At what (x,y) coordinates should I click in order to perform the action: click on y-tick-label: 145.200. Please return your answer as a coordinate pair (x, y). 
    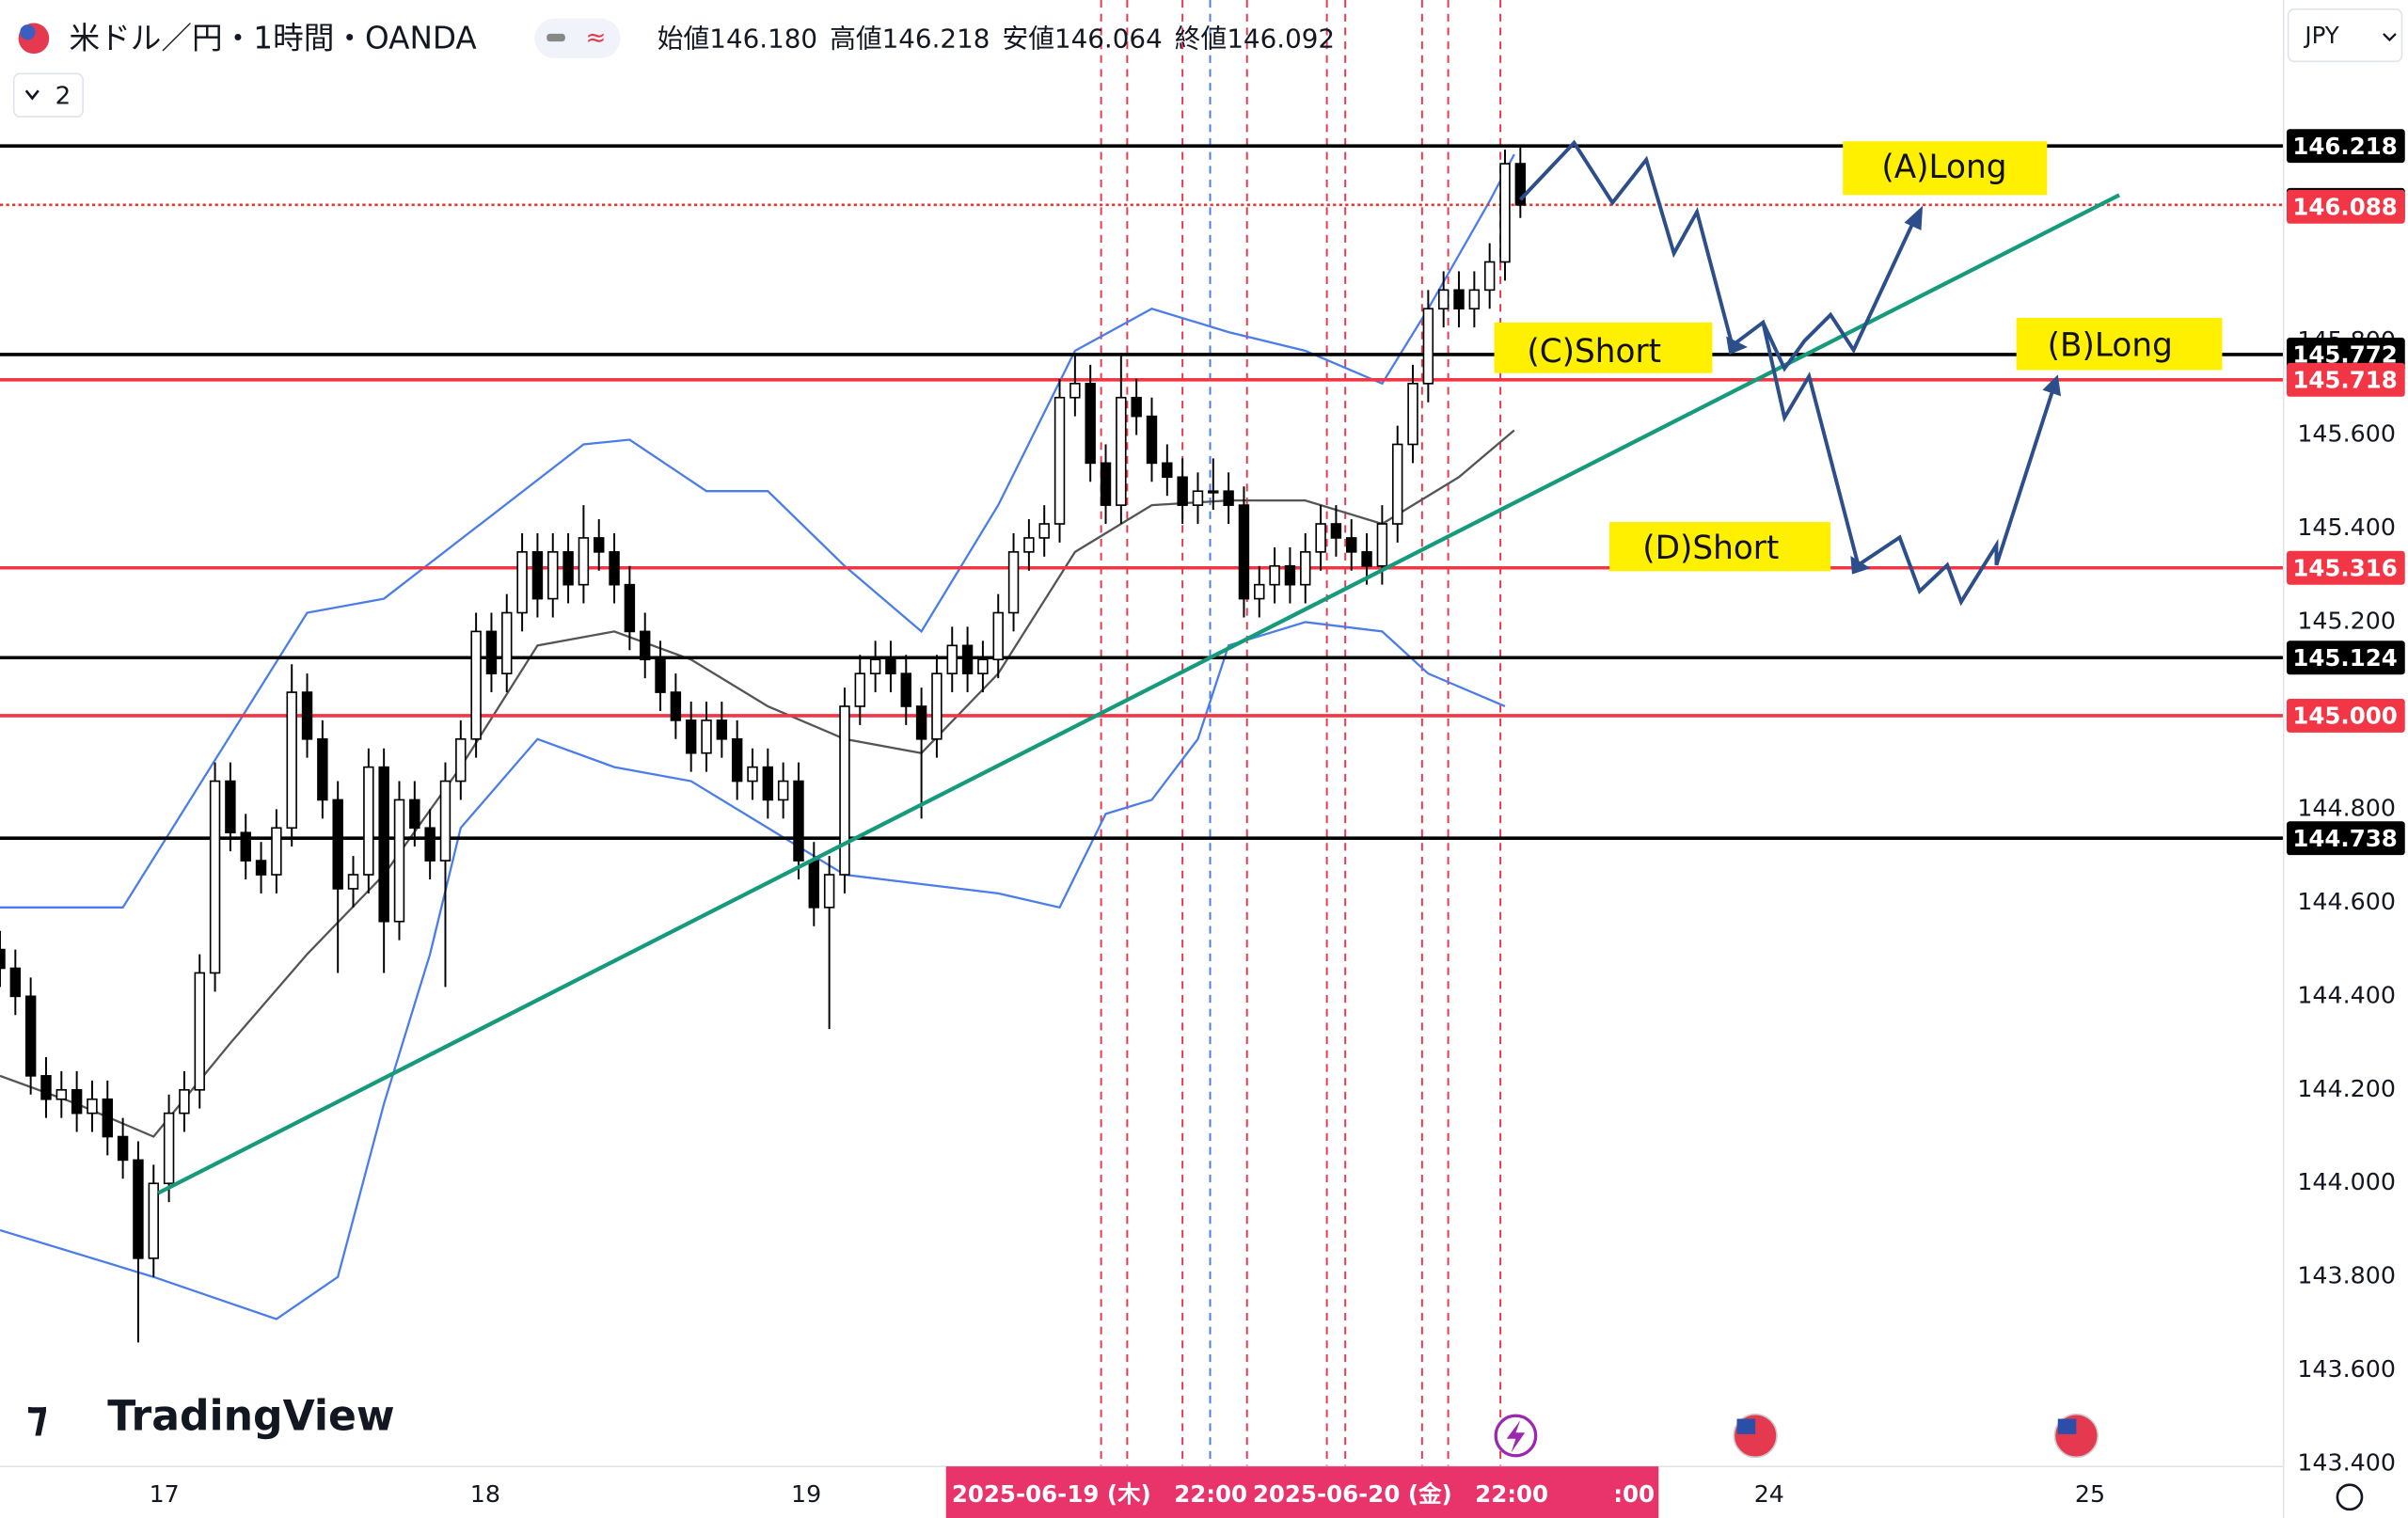
    Looking at the image, I should click on (2347, 620).